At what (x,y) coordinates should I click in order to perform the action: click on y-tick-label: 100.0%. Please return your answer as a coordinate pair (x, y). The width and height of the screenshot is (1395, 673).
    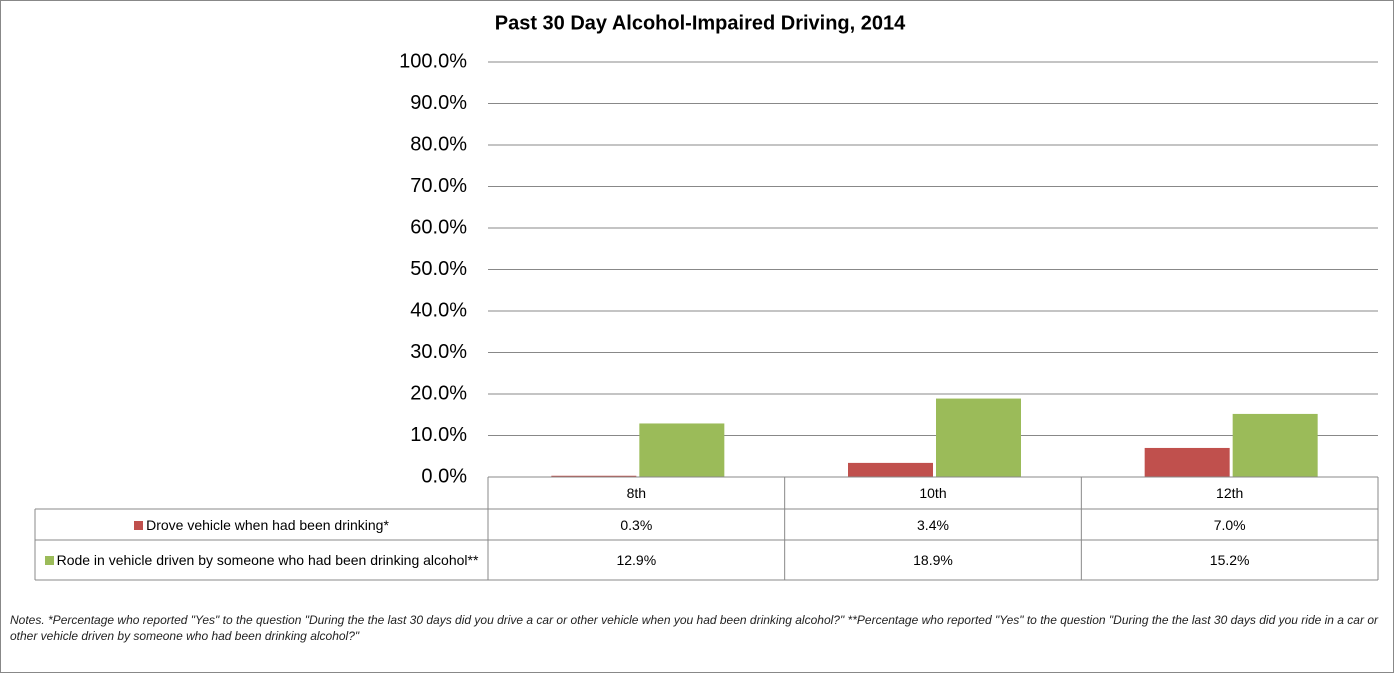
    Looking at the image, I should click on (433, 61).